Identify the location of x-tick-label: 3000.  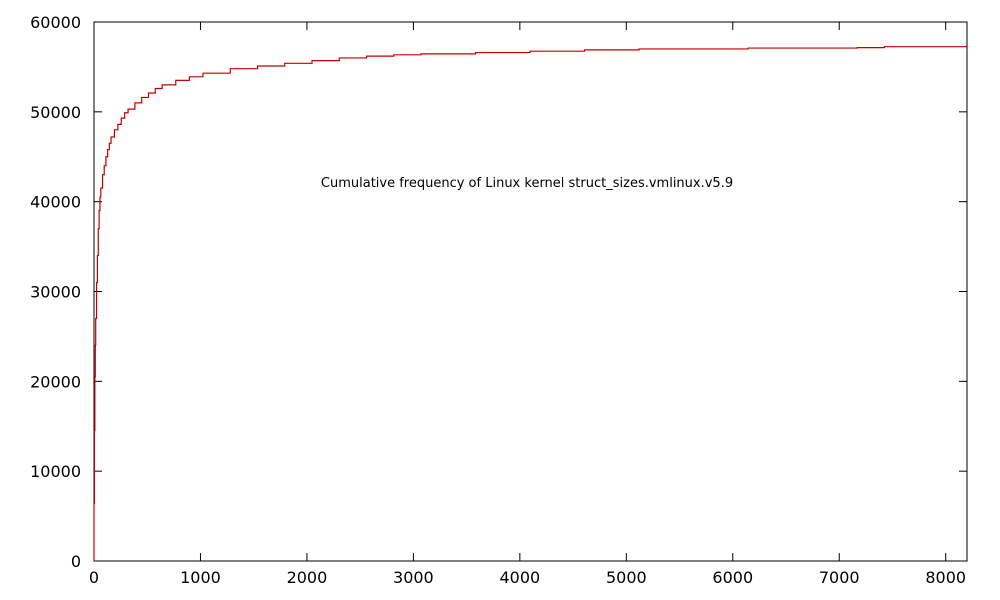
(413, 577).